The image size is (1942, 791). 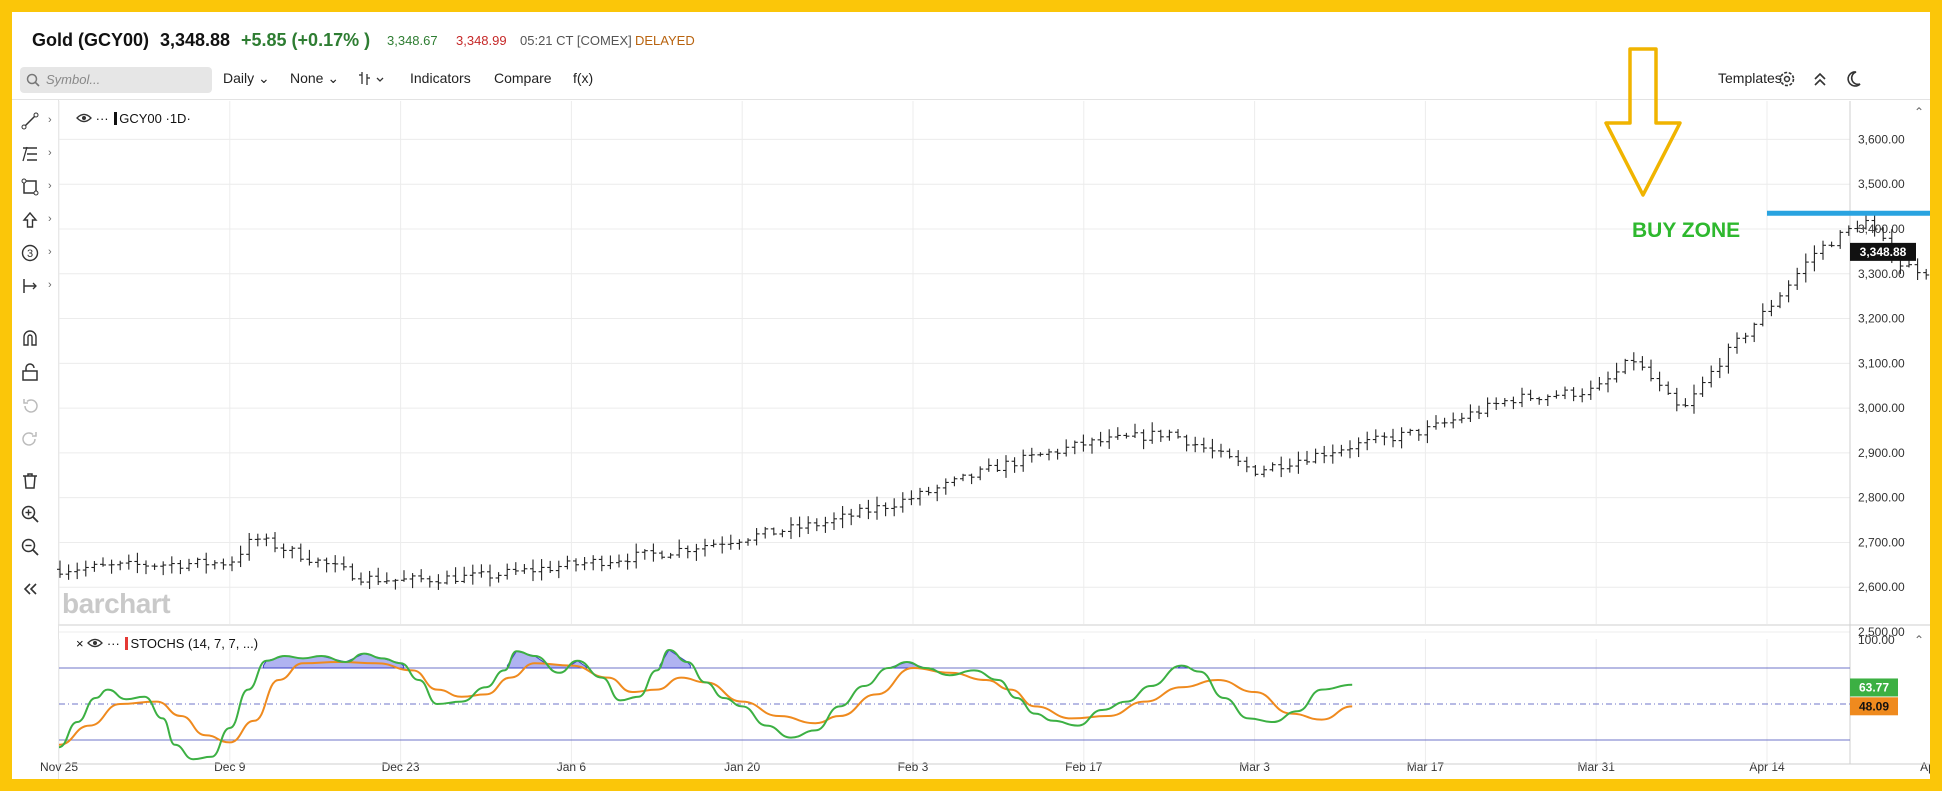 I want to click on x-tick-label: Jan 6, so click(x=572, y=767).